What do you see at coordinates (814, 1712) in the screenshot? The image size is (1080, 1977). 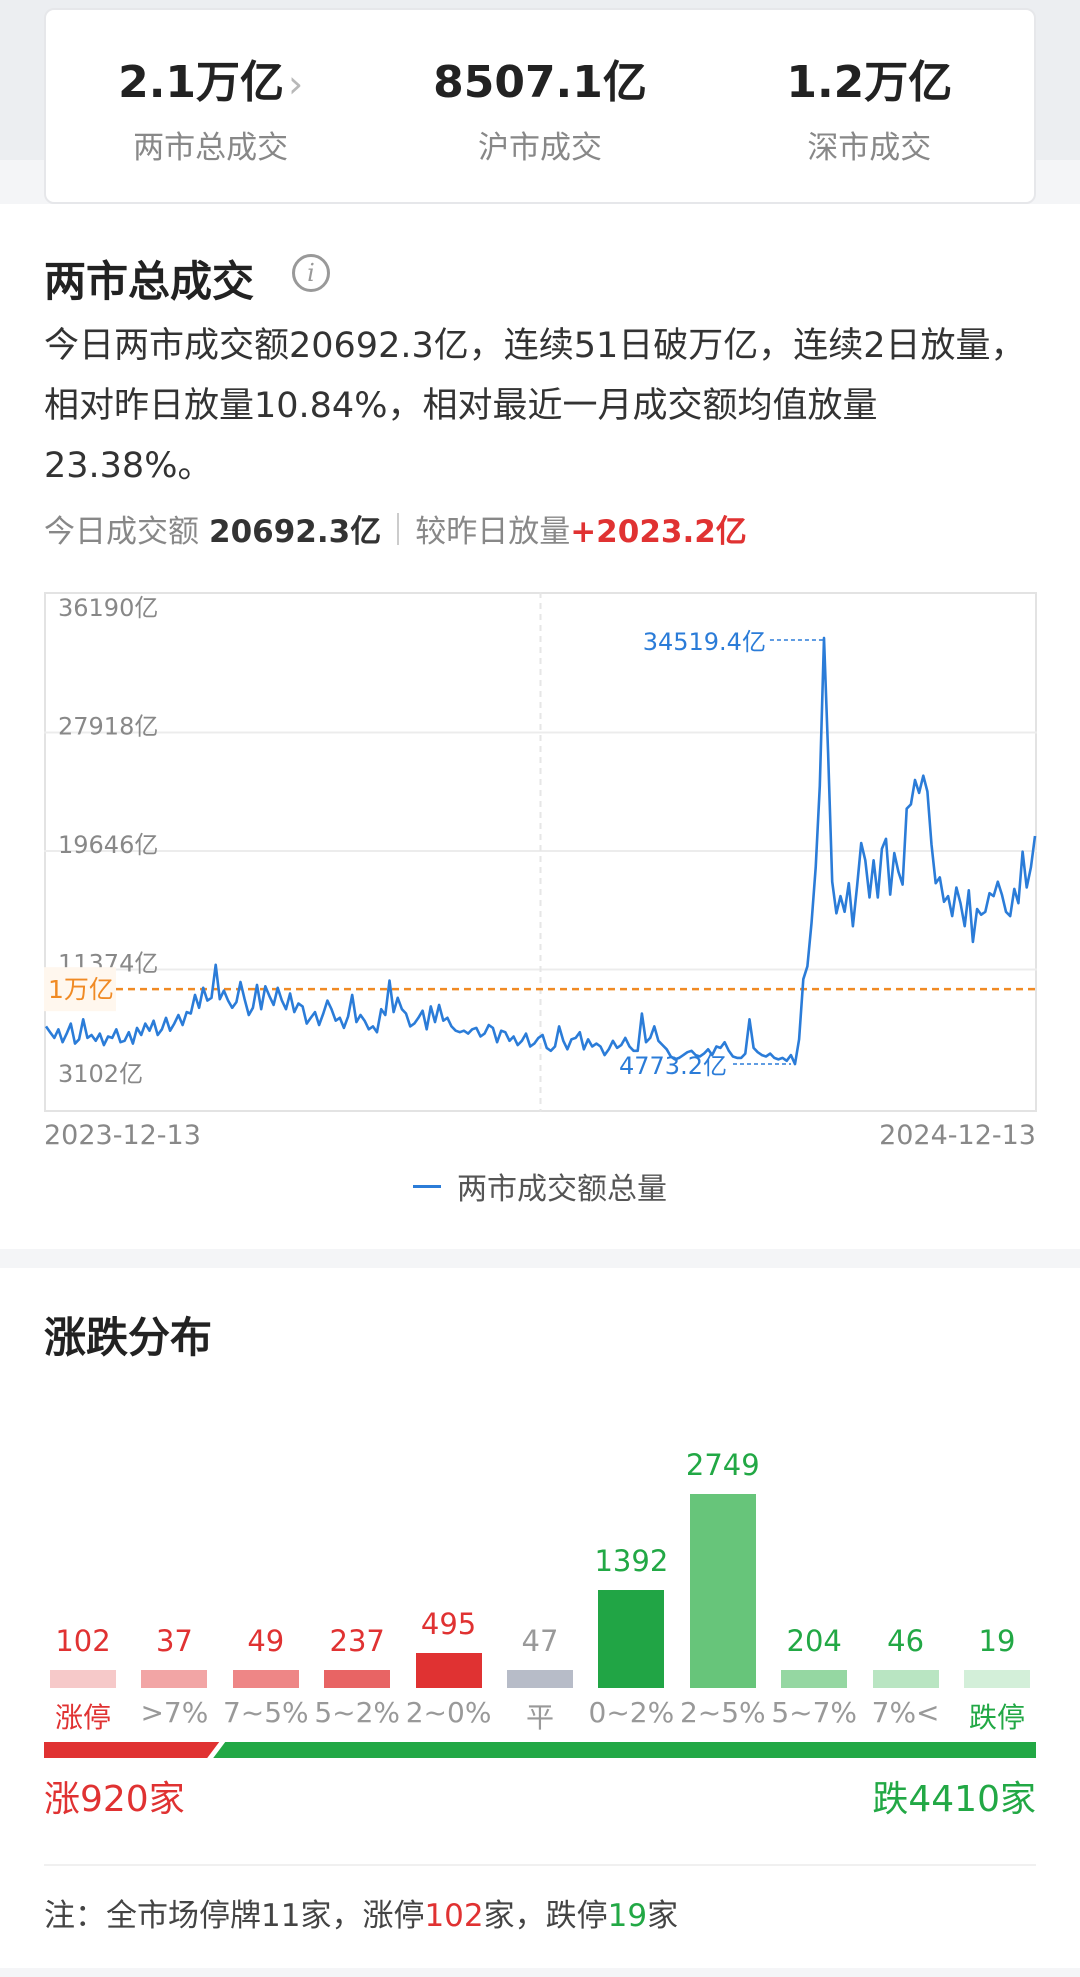 I see `bar-category-label: 5~7%` at bounding box center [814, 1712].